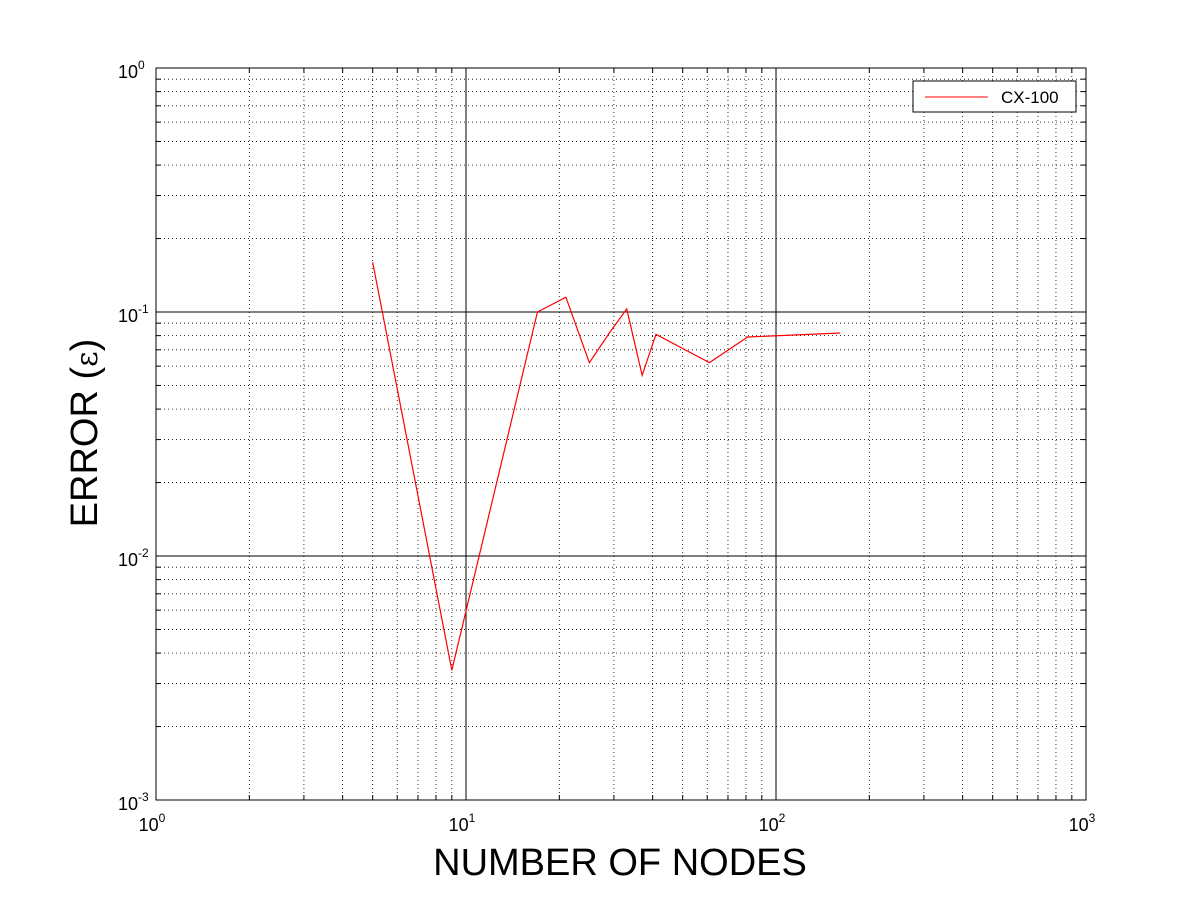  What do you see at coordinates (1030, 97) in the screenshot?
I see `legend-series-label: CX-100` at bounding box center [1030, 97].